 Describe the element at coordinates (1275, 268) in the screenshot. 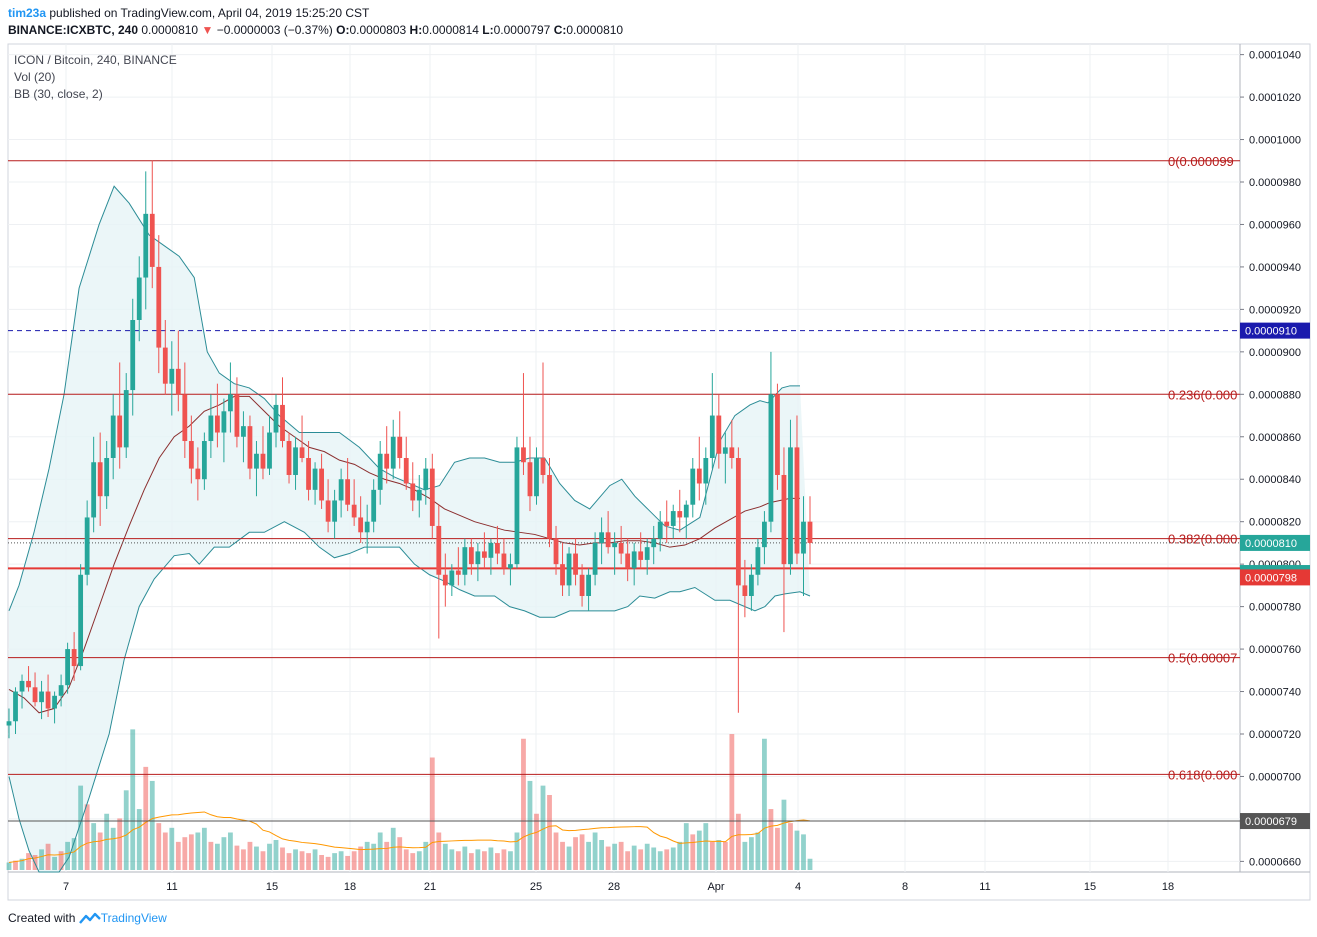

I see `y-tick-label: 0.0000940` at that location.